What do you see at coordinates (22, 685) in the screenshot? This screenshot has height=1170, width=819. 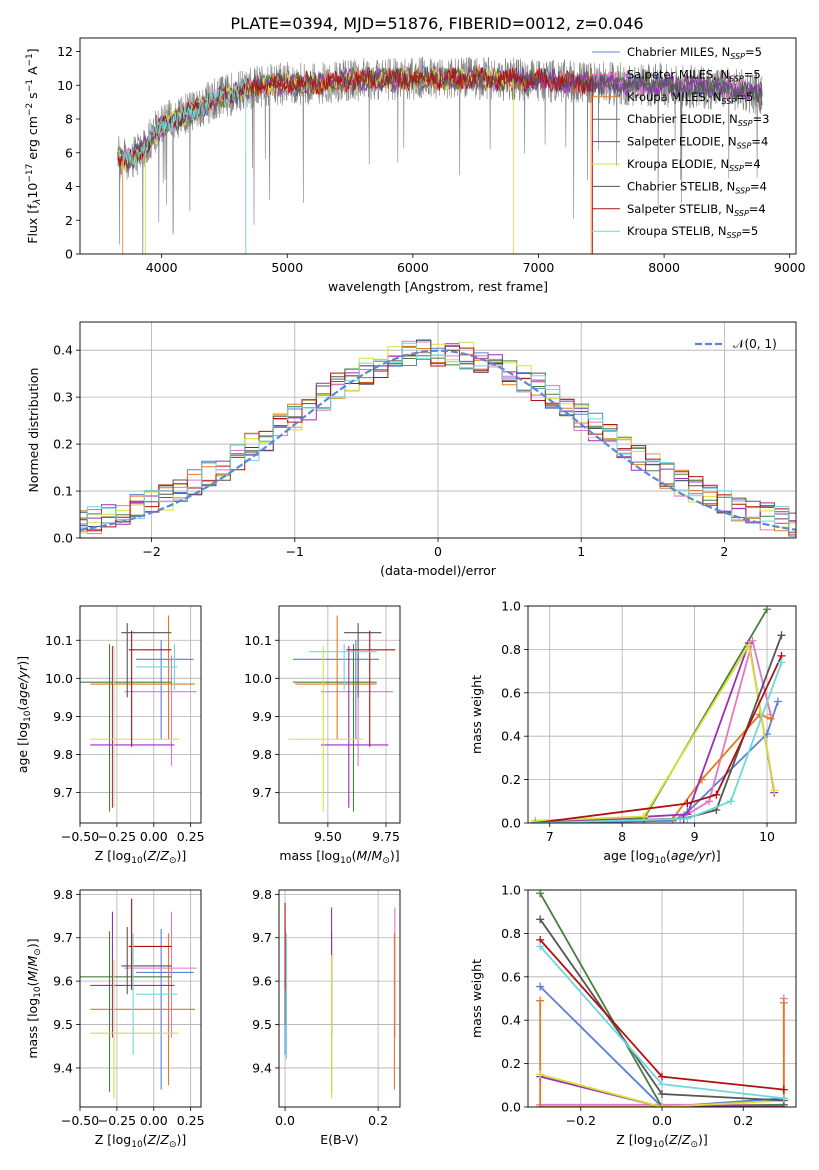 I see `y-axis-label-part: age/yr` at bounding box center [22, 685].